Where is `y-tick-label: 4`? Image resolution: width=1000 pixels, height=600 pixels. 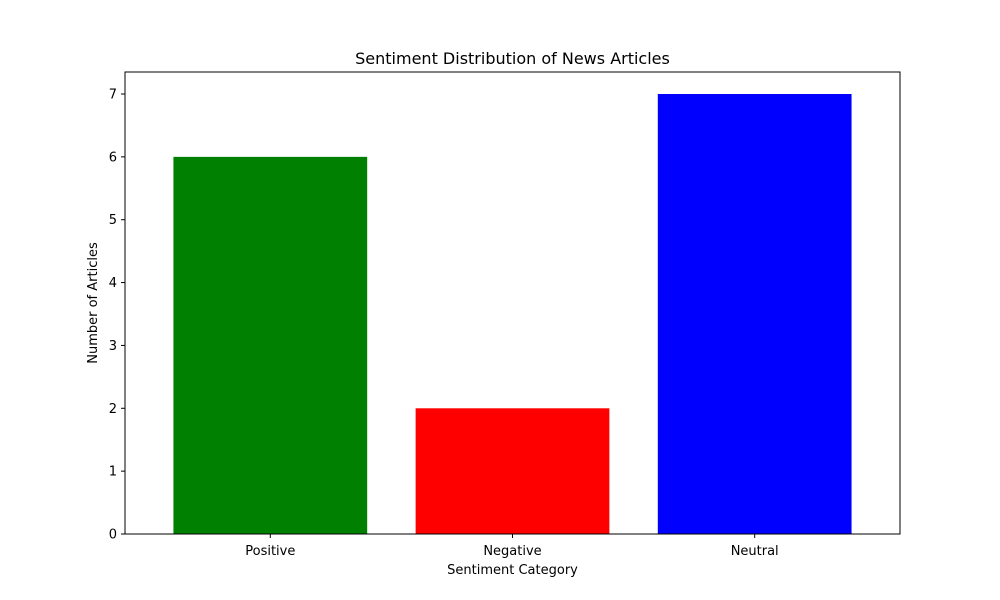
y-tick-label: 4 is located at coordinates (113, 283).